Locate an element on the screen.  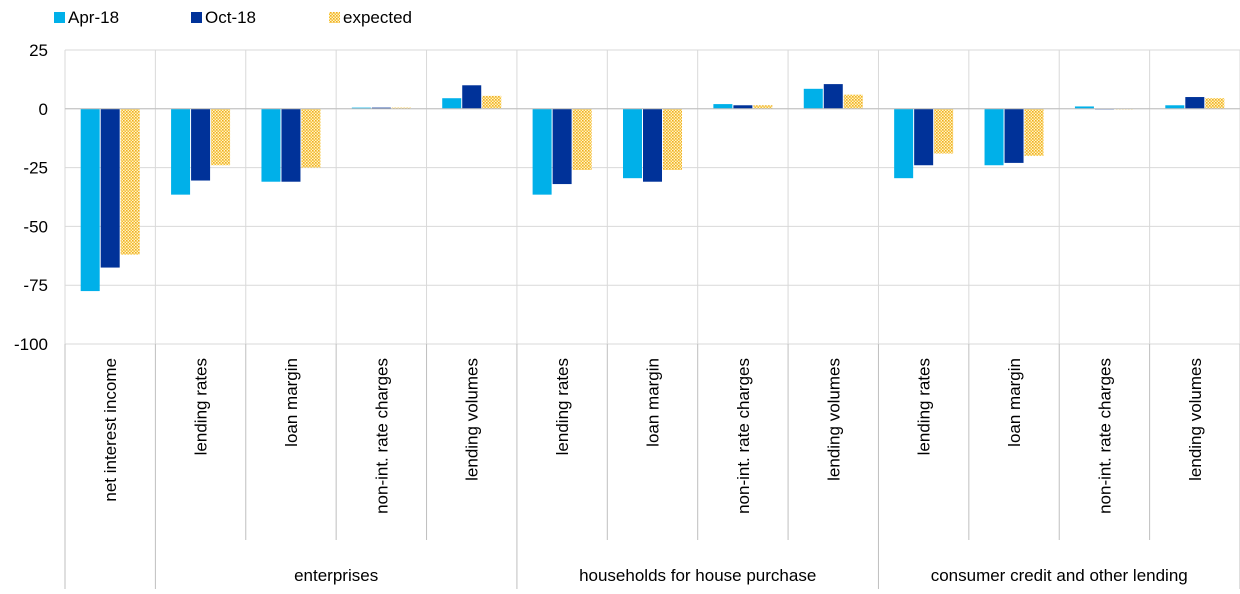
legend-label: Oct-18 is located at coordinates (230, 17).